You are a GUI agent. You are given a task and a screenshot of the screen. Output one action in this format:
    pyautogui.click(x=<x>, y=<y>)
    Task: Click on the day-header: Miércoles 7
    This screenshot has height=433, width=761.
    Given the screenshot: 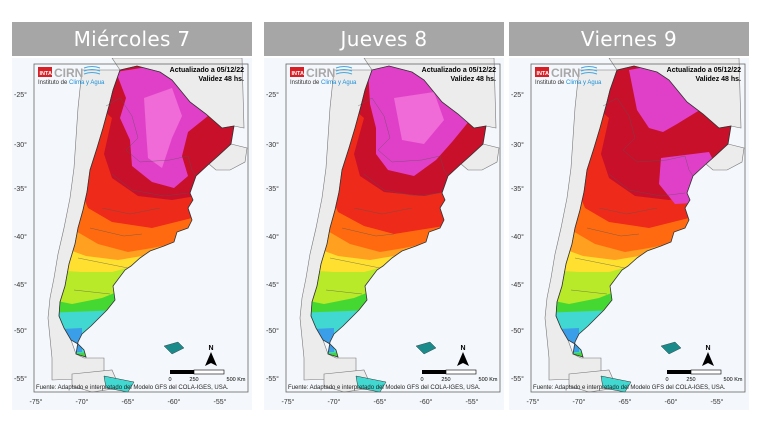 What is the action you would take?
    pyautogui.click(x=132, y=39)
    